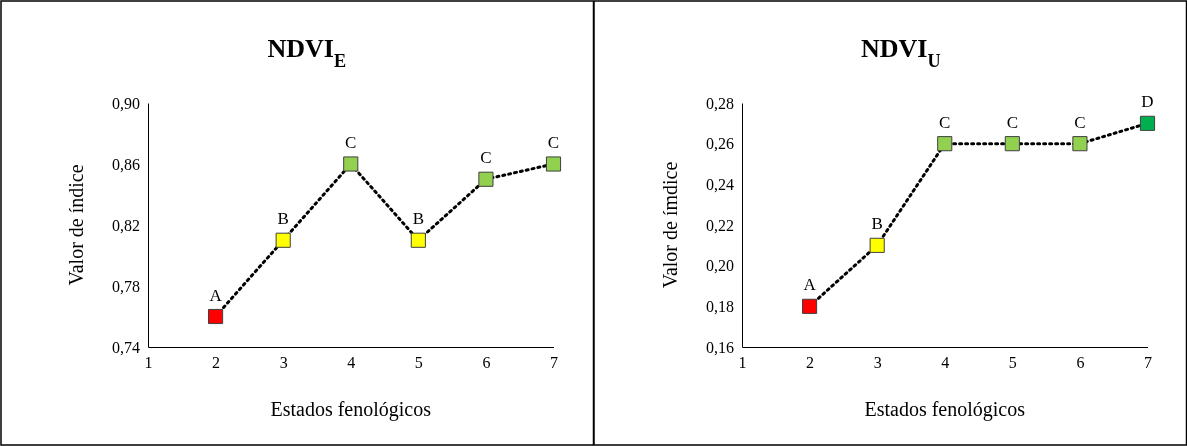 The height and width of the screenshot is (446, 1187). Describe the element at coordinates (900, 52) in the screenshot. I see `chart-title: NDVI$_{U}$` at that location.